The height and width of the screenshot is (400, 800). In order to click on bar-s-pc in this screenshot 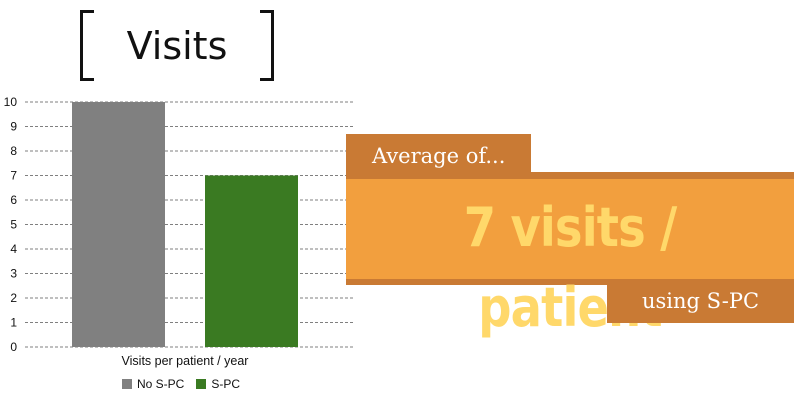, I will do `click(251, 261)`.